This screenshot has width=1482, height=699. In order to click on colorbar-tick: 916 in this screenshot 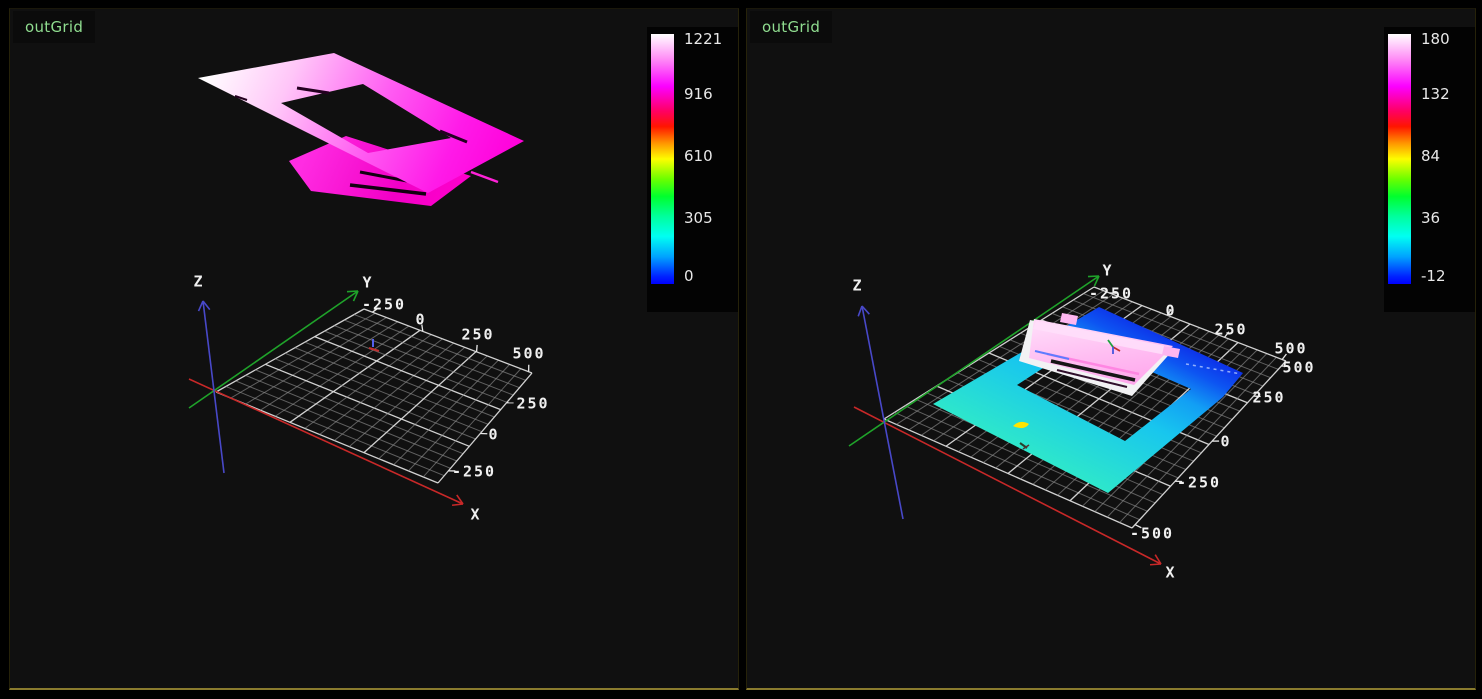, I will do `click(698, 94)`.